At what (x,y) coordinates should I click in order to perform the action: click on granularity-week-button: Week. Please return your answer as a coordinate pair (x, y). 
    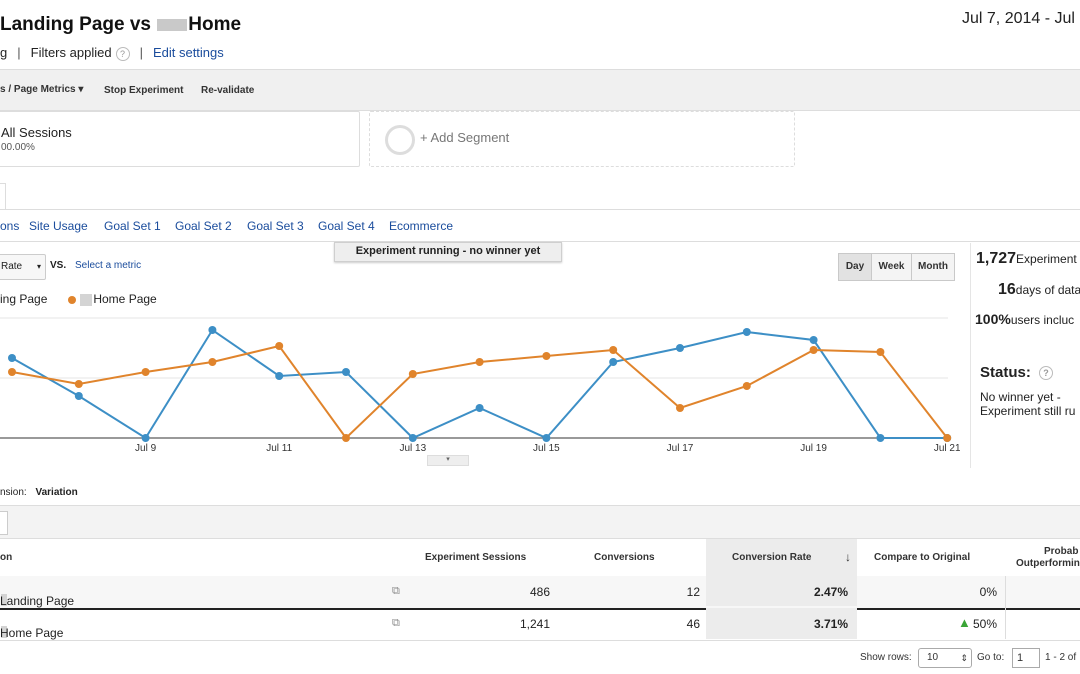
    Looking at the image, I should click on (891, 267).